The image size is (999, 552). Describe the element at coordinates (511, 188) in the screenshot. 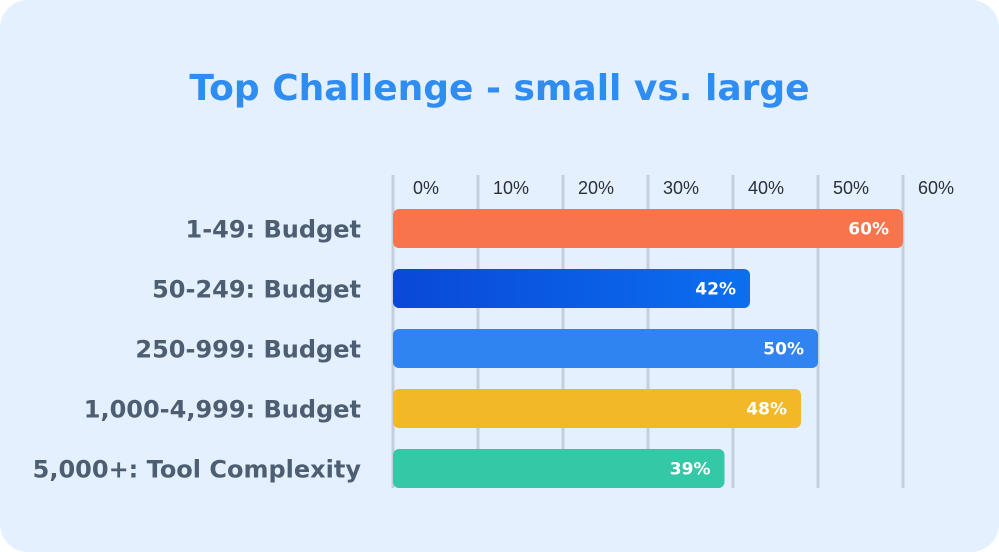

I see `x-tick-label: 10%` at that location.